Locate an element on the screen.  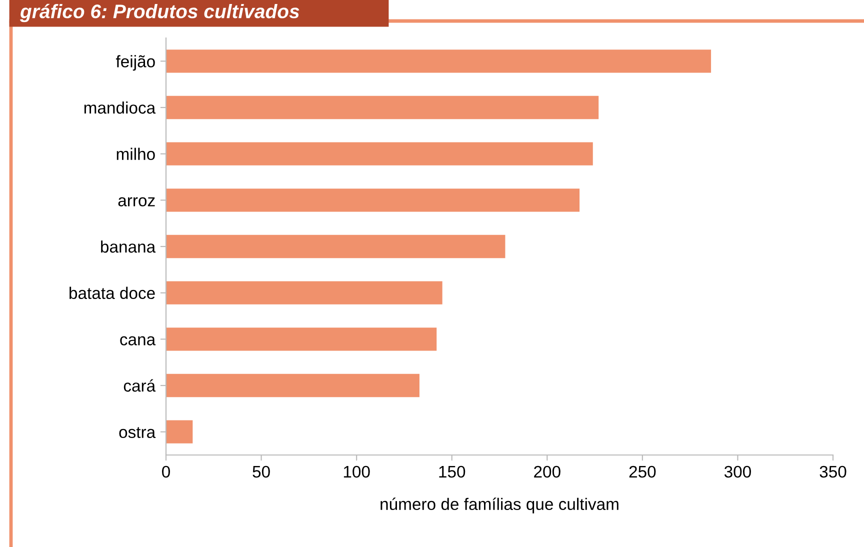
x-tick-label: 0 is located at coordinates (166, 472).